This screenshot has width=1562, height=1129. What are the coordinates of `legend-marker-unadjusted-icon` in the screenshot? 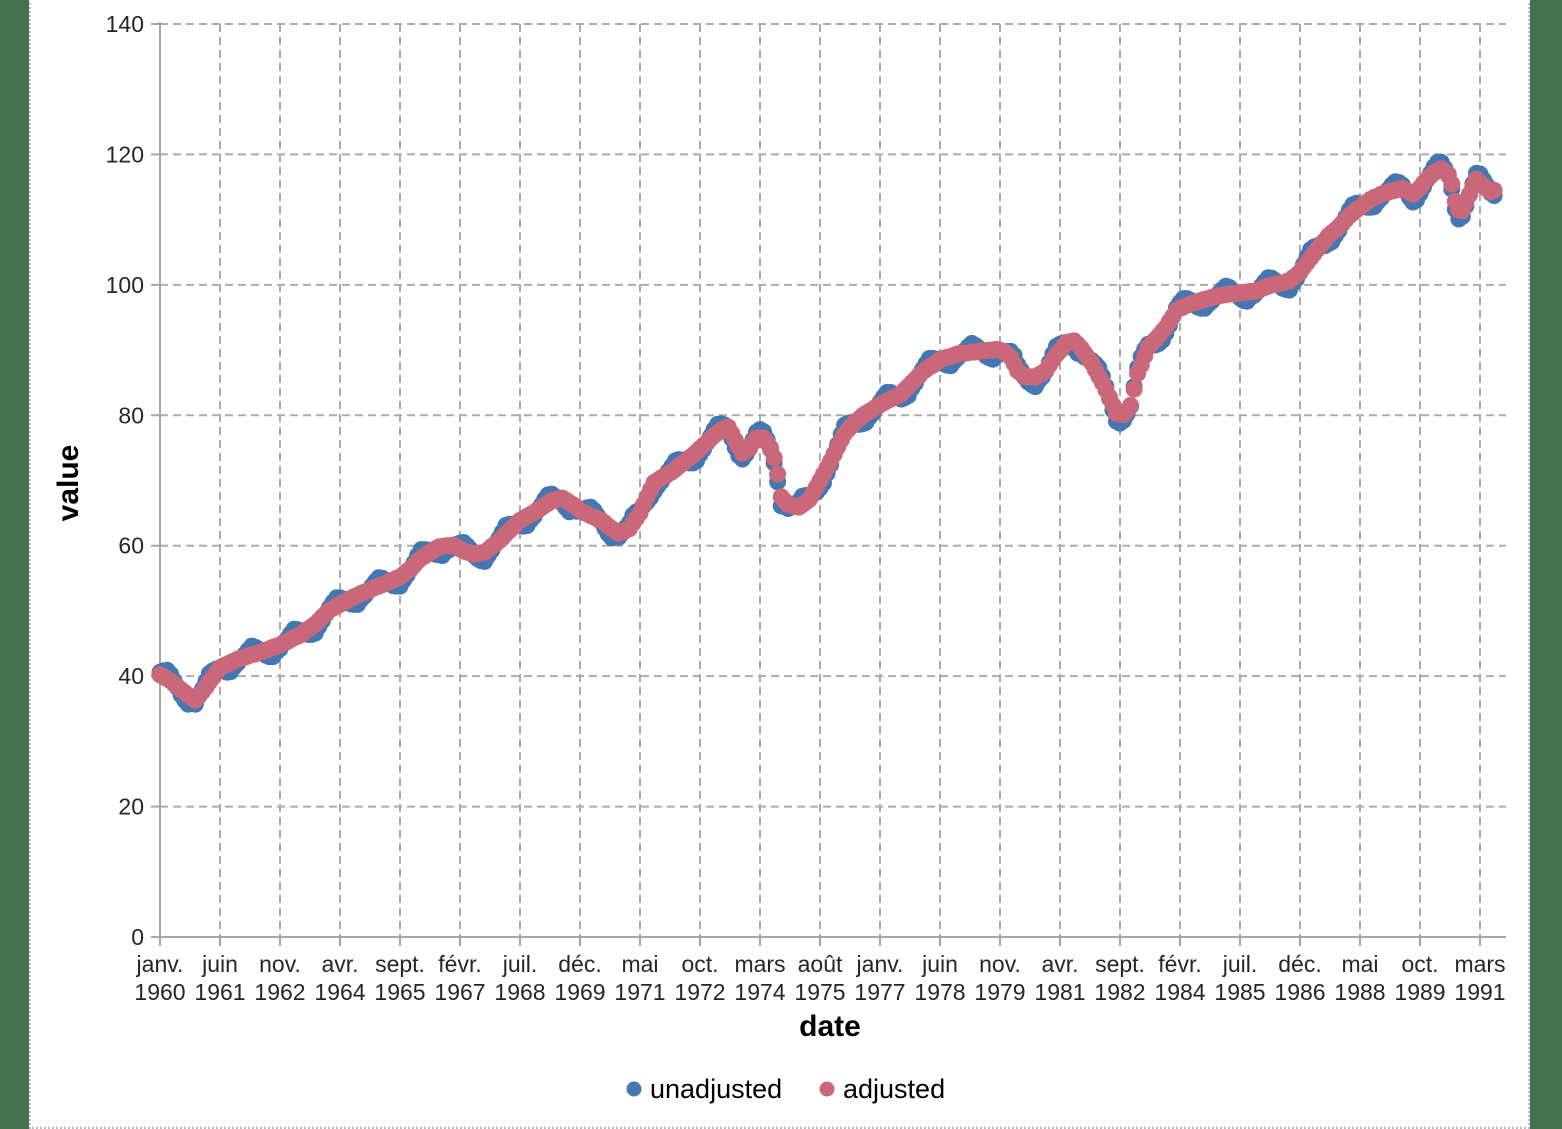 It's located at (634, 1089).